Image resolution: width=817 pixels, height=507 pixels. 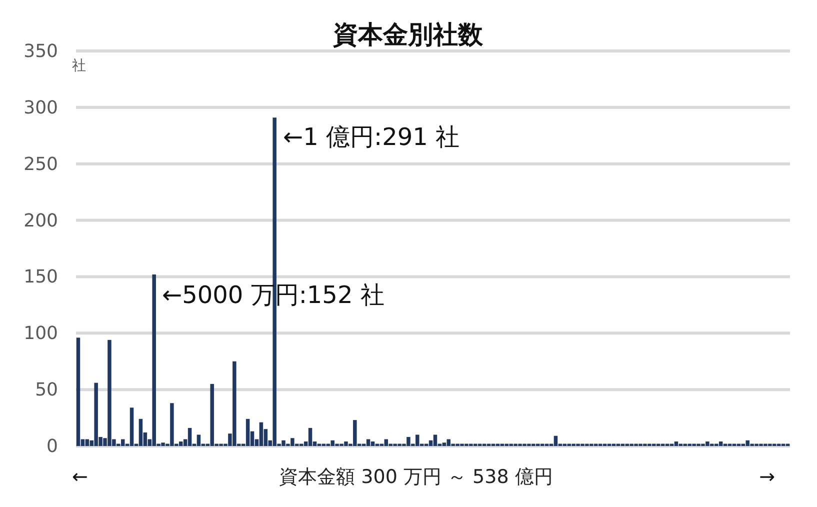 What do you see at coordinates (41, 277) in the screenshot?
I see `y-tick-label: 150` at bounding box center [41, 277].